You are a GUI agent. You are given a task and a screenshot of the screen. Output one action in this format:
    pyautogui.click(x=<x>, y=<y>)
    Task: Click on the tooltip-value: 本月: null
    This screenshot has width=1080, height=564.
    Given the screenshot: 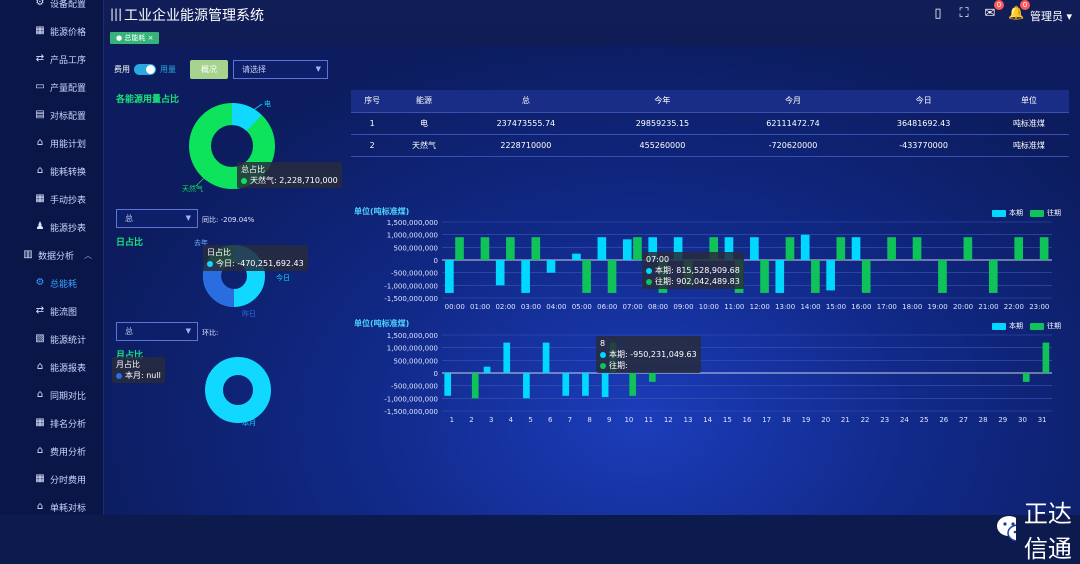 What is the action you would take?
    pyautogui.click(x=143, y=375)
    